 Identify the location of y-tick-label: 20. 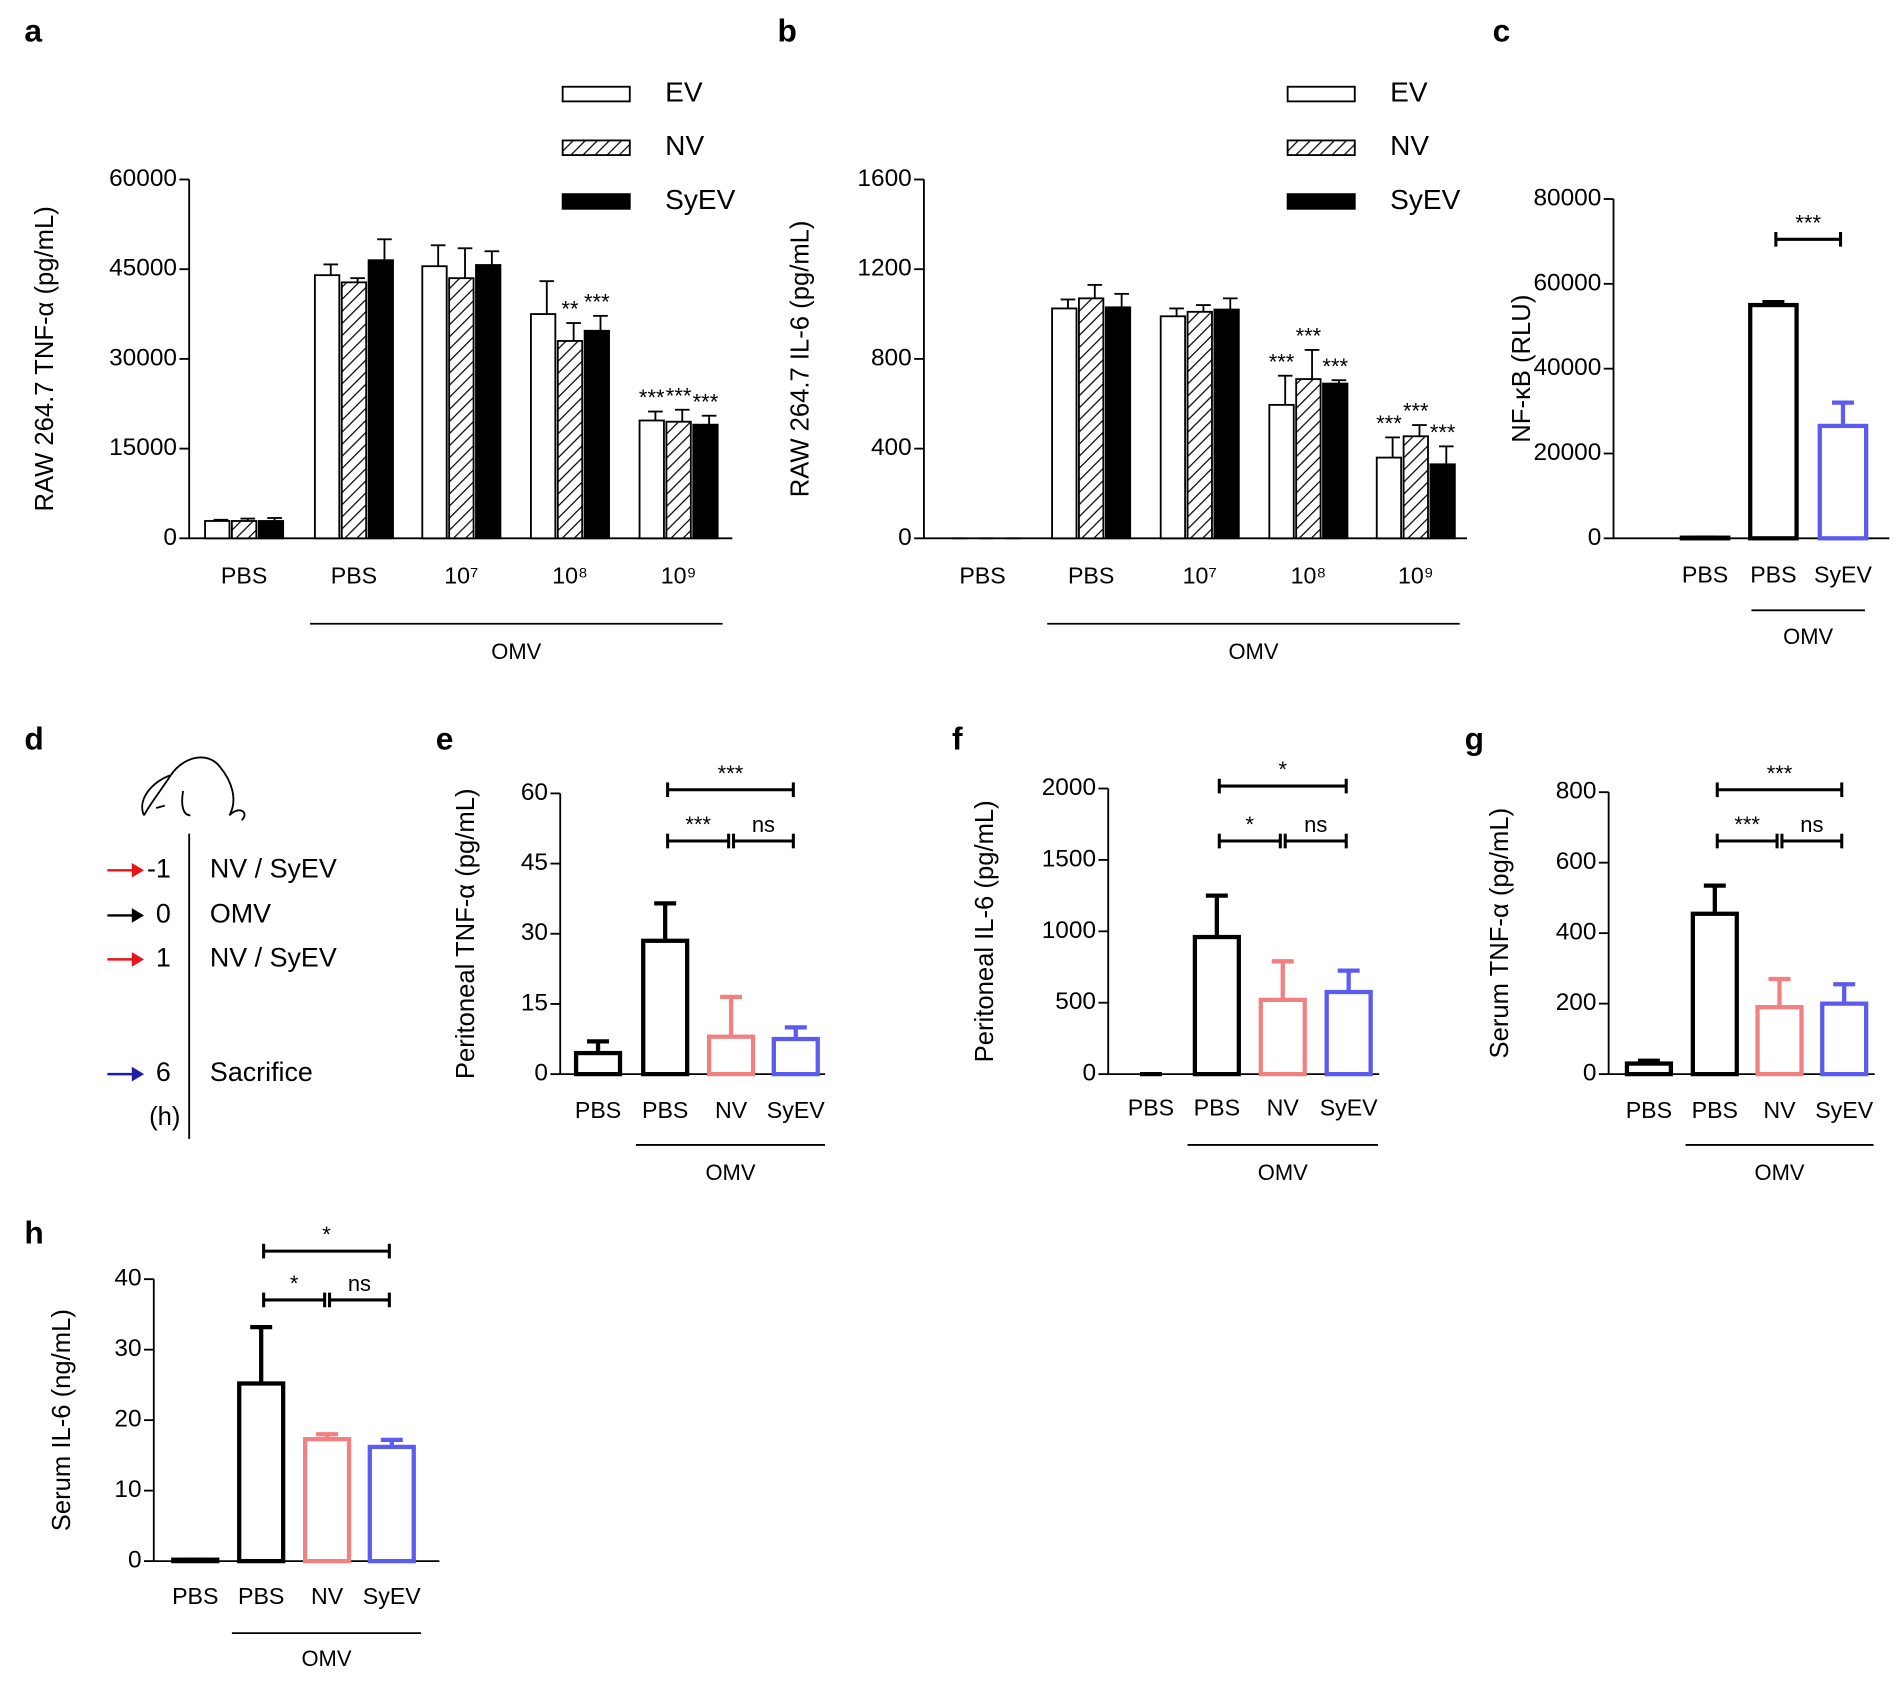
(127, 1419).